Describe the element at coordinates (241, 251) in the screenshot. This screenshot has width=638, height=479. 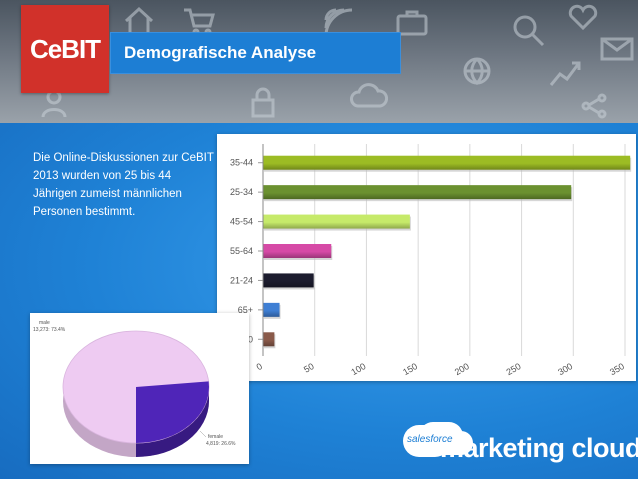
I see `y-category-label: 55-64` at that location.